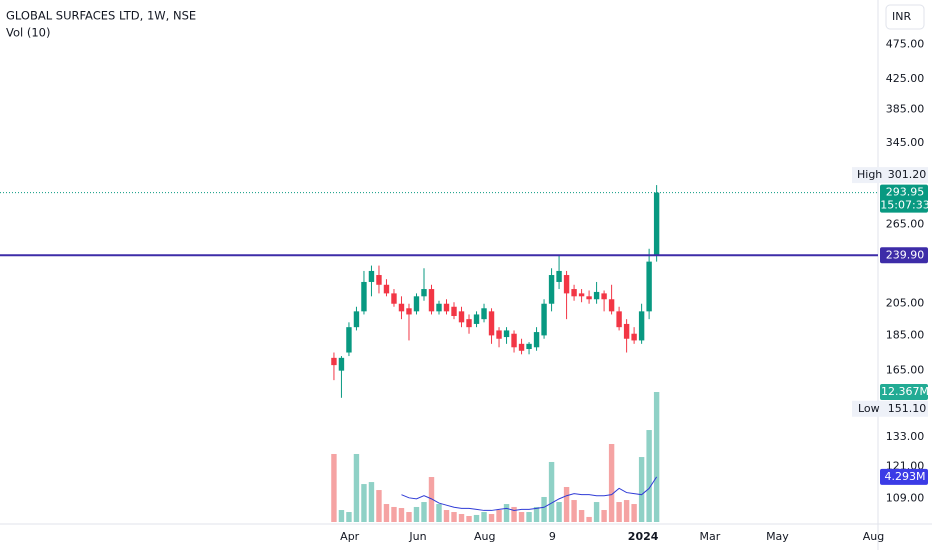 This screenshot has width=932, height=550. I want to click on x-tick-label: Apr, so click(350, 536).